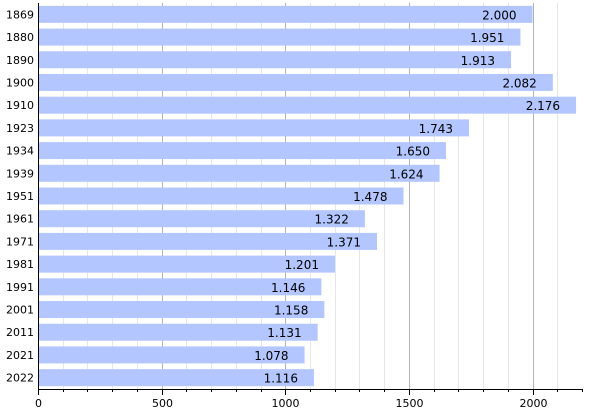 The image size is (600, 409). What do you see at coordinates (201, 219) in the screenshot?
I see `bar-1961` at bounding box center [201, 219].